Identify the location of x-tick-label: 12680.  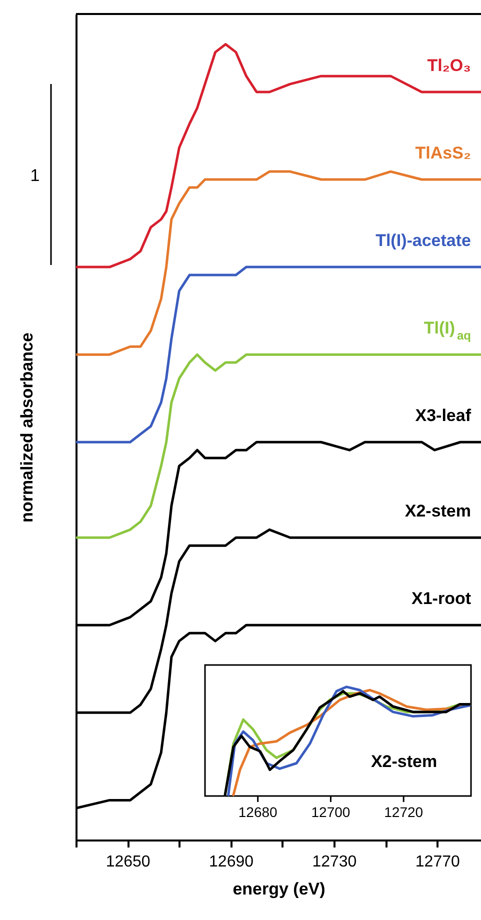
(258, 812).